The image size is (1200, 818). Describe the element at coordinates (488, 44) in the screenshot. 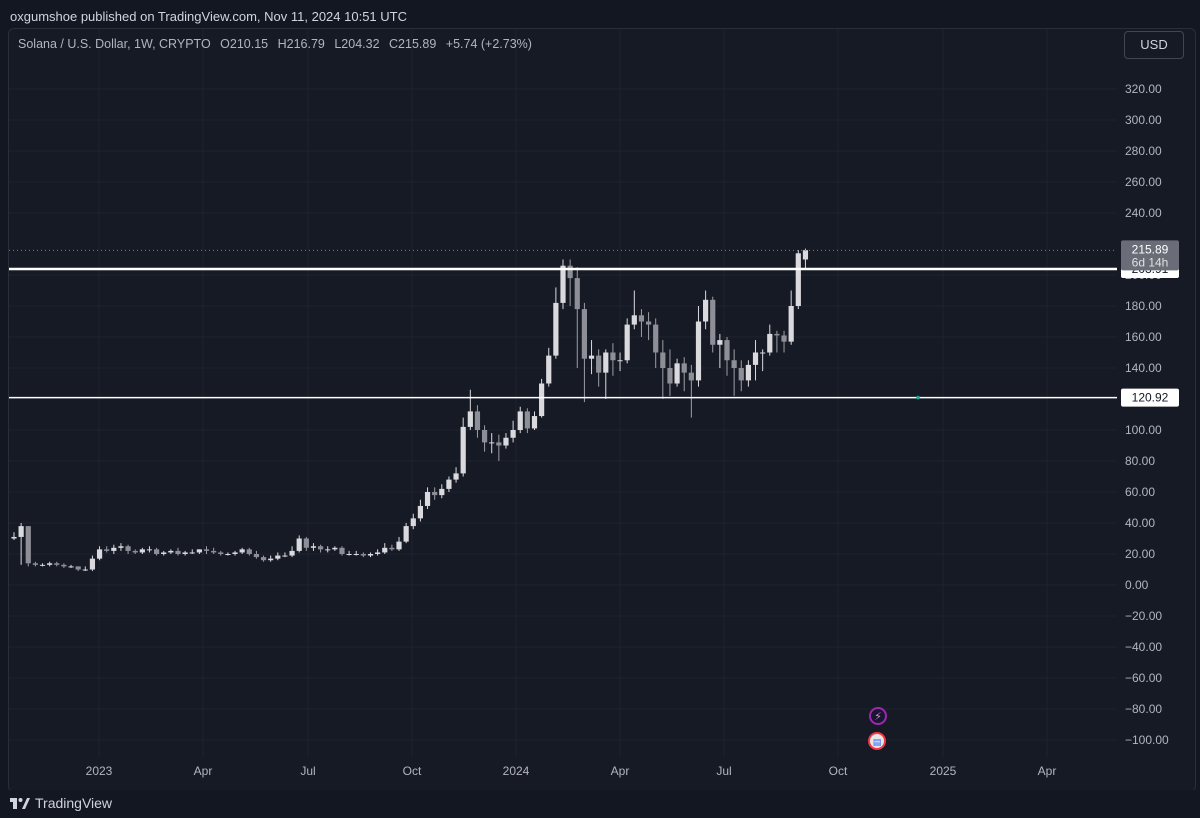

I see `legend-change: +5.74 (+2.73%)` at that location.